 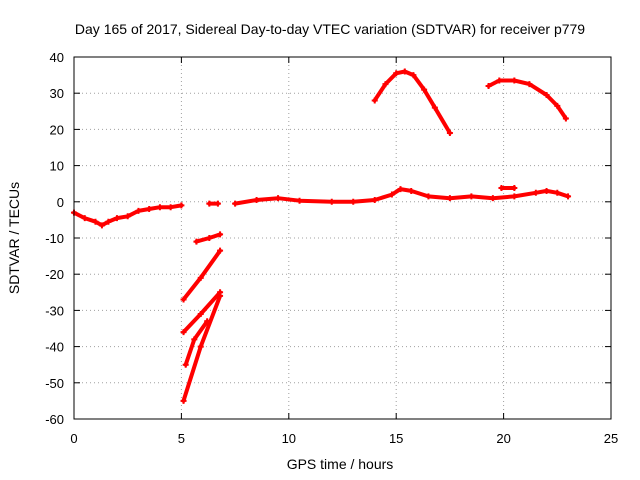 I want to click on y-tick-label: -20, so click(x=54, y=274).